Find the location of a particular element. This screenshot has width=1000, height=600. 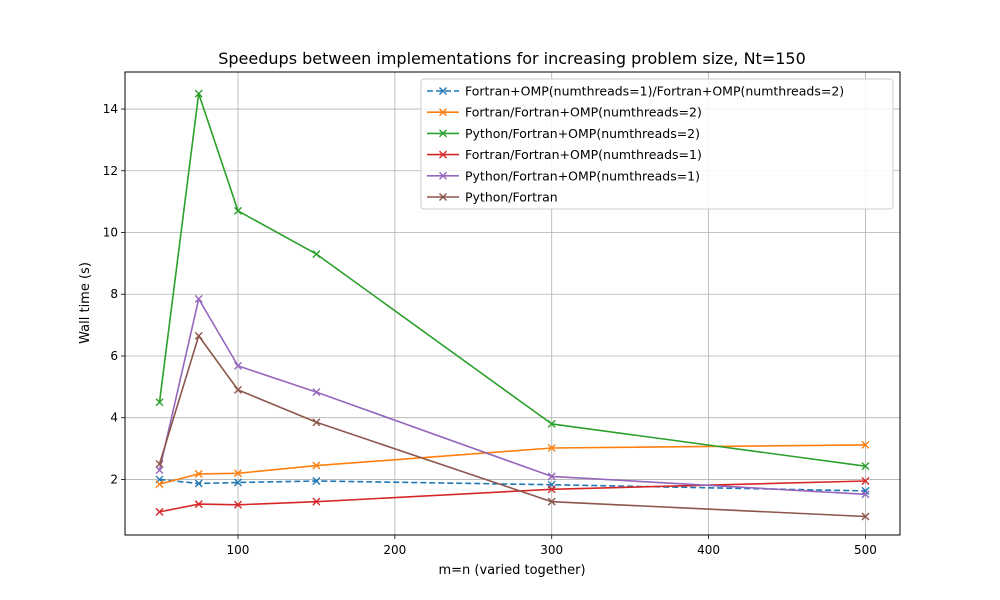

x-tick-label: 200 is located at coordinates (394, 550).